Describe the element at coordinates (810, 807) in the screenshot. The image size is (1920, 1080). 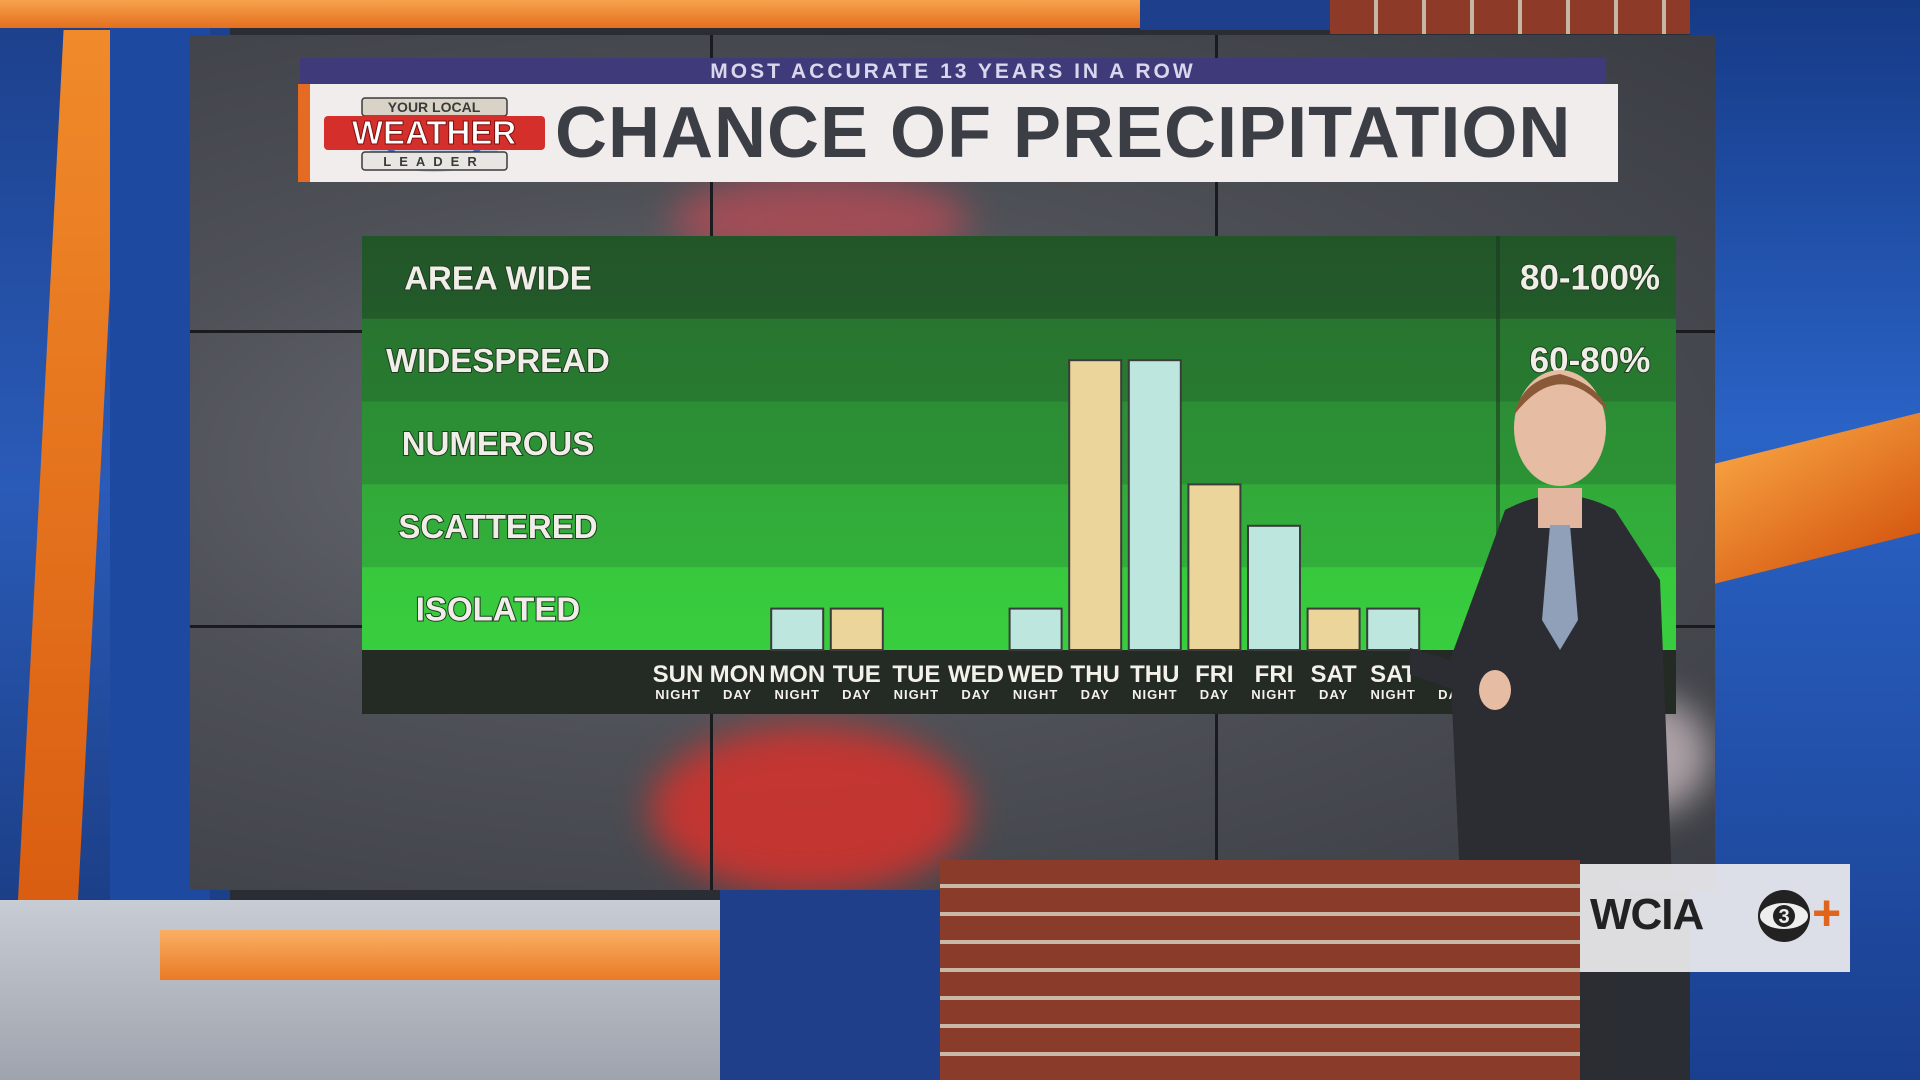
I see `radar-blob` at that location.